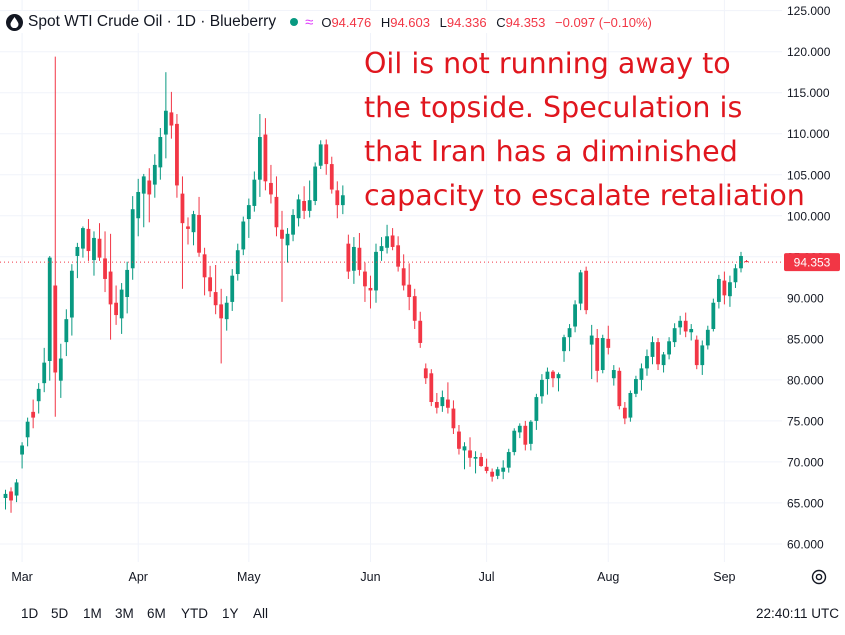 This screenshot has width=845, height=635. What do you see at coordinates (724, 577) in the screenshot?
I see `x-tick-label: Sep` at bounding box center [724, 577].